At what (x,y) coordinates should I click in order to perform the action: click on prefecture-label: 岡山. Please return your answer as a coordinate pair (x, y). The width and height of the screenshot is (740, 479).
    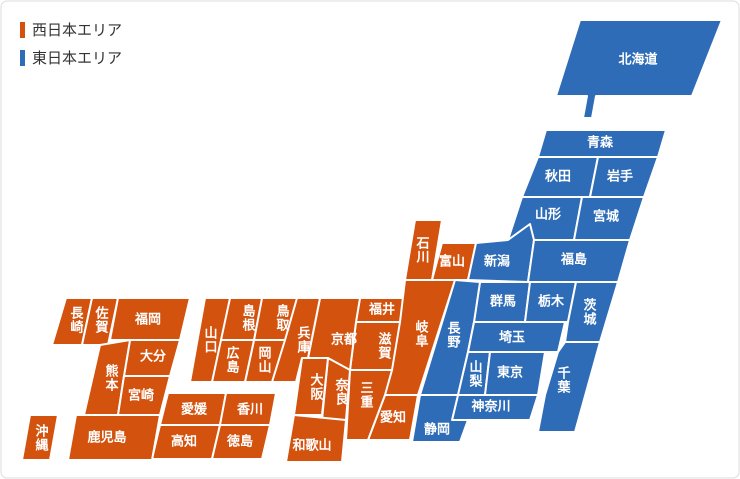
    Looking at the image, I should click on (264, 360).